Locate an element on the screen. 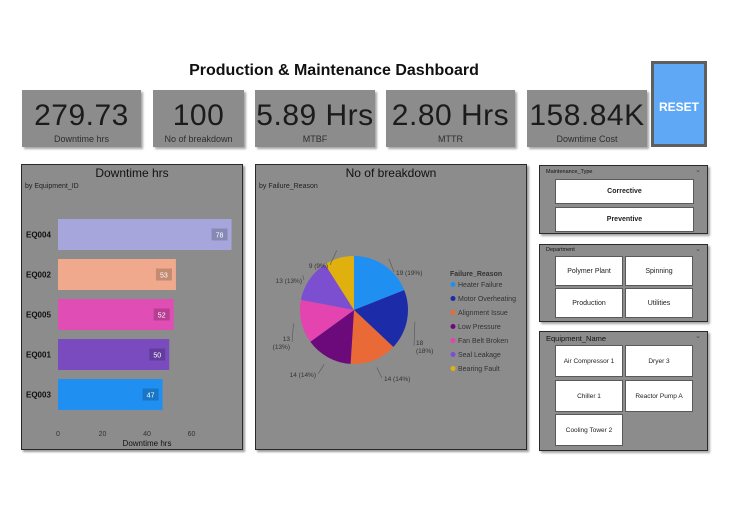  x-axis-label: Downtime hrs is located at coordinates (147, 443).